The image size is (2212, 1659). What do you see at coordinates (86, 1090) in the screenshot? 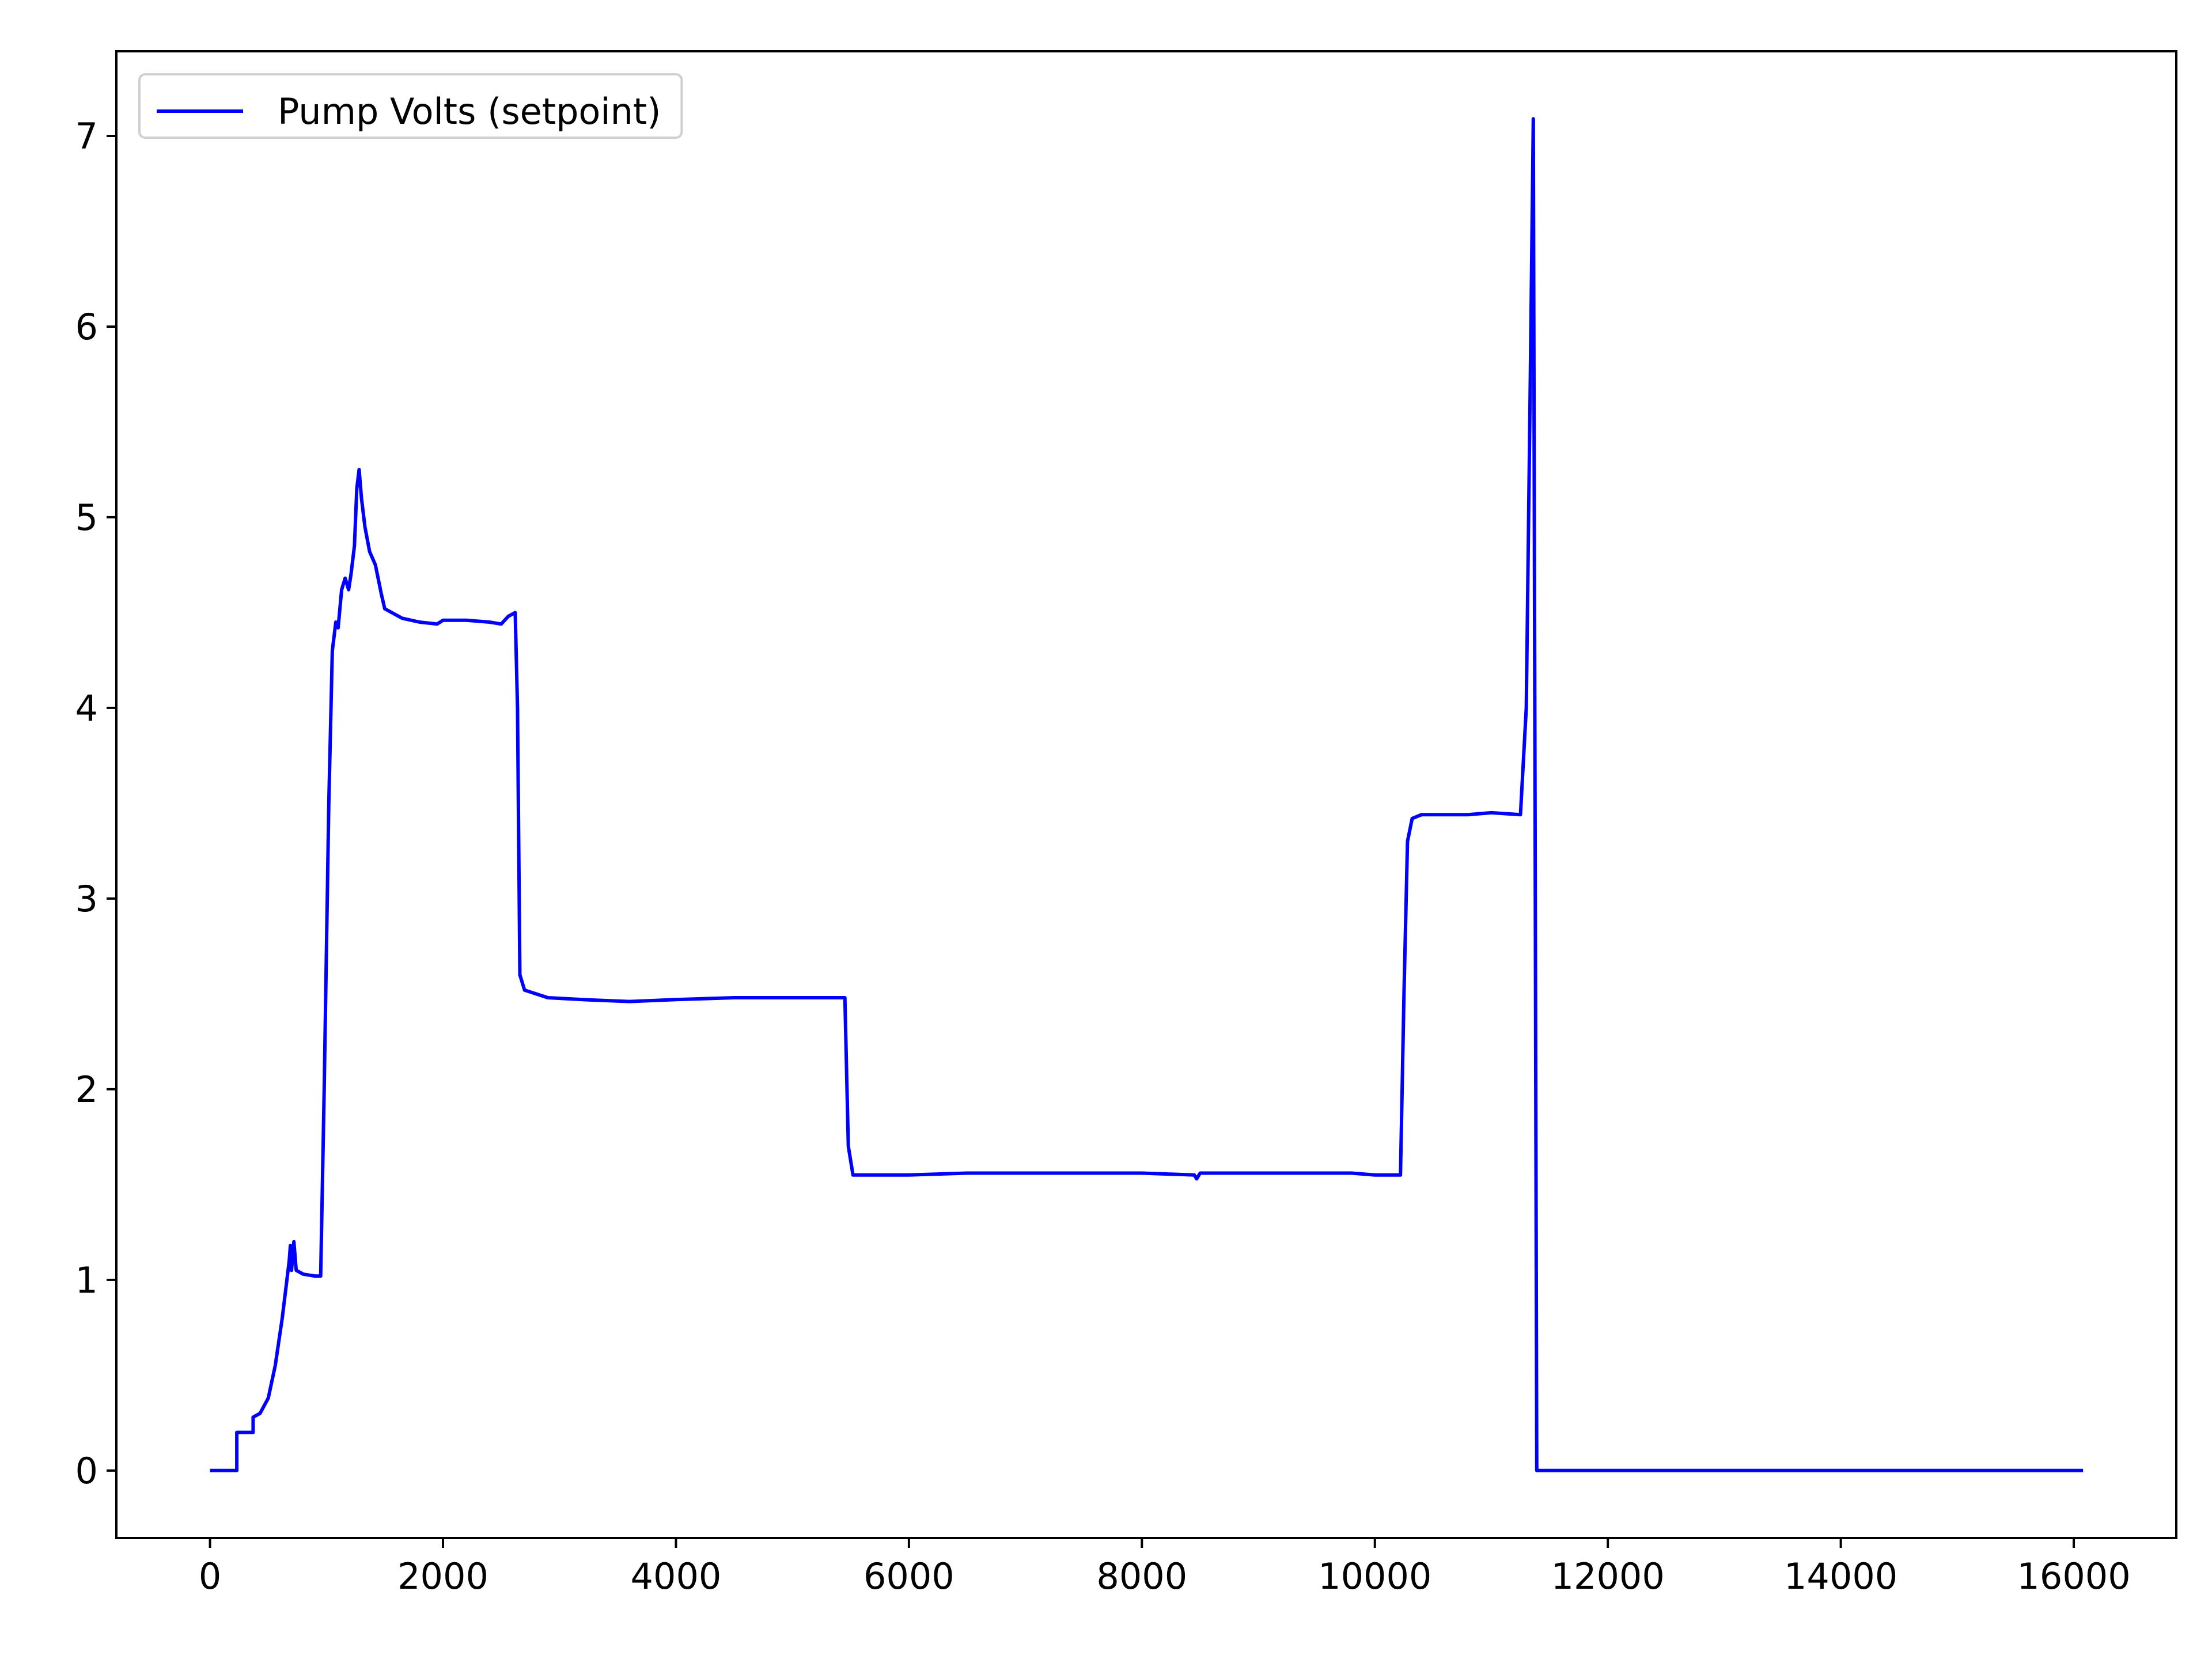
I see `y-tick-label: 2` at bounding box center [86, 1090].